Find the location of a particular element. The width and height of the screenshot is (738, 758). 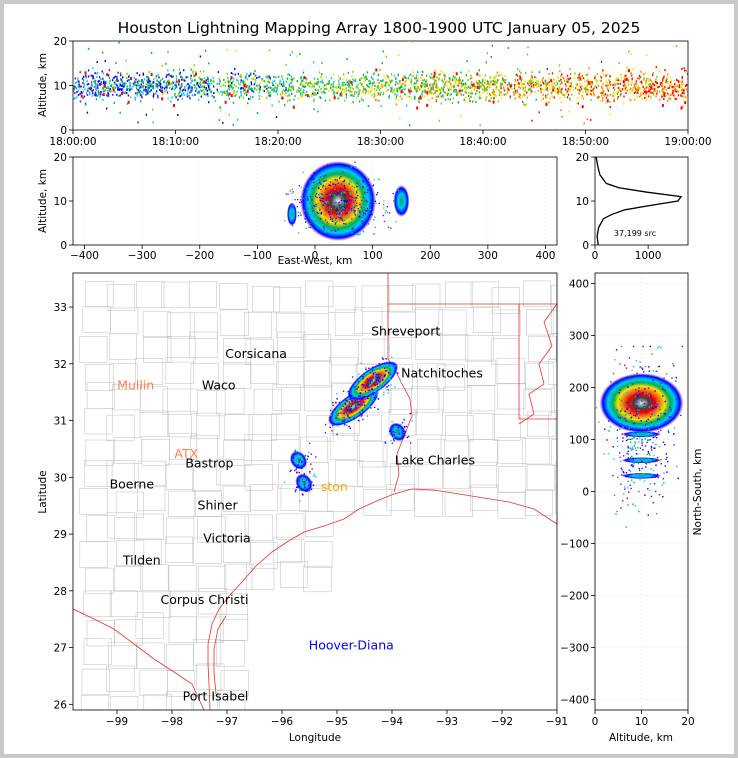

place-label: Waco is located at coordinates (219, 384).